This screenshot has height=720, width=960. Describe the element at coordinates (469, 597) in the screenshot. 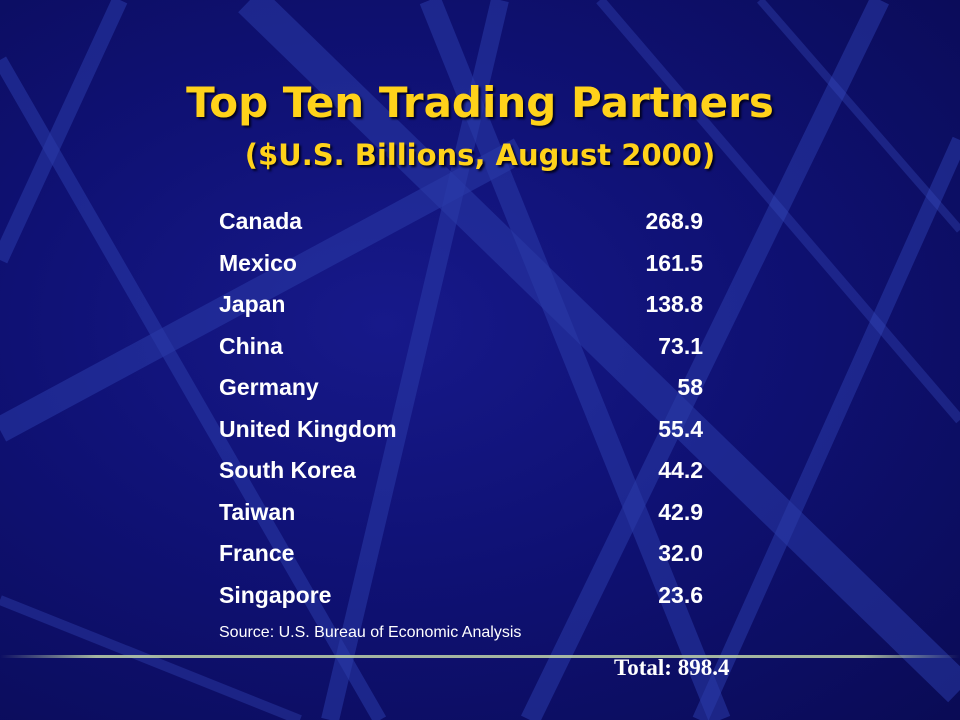

I see `table-row: Singapore 23.6` at that location.